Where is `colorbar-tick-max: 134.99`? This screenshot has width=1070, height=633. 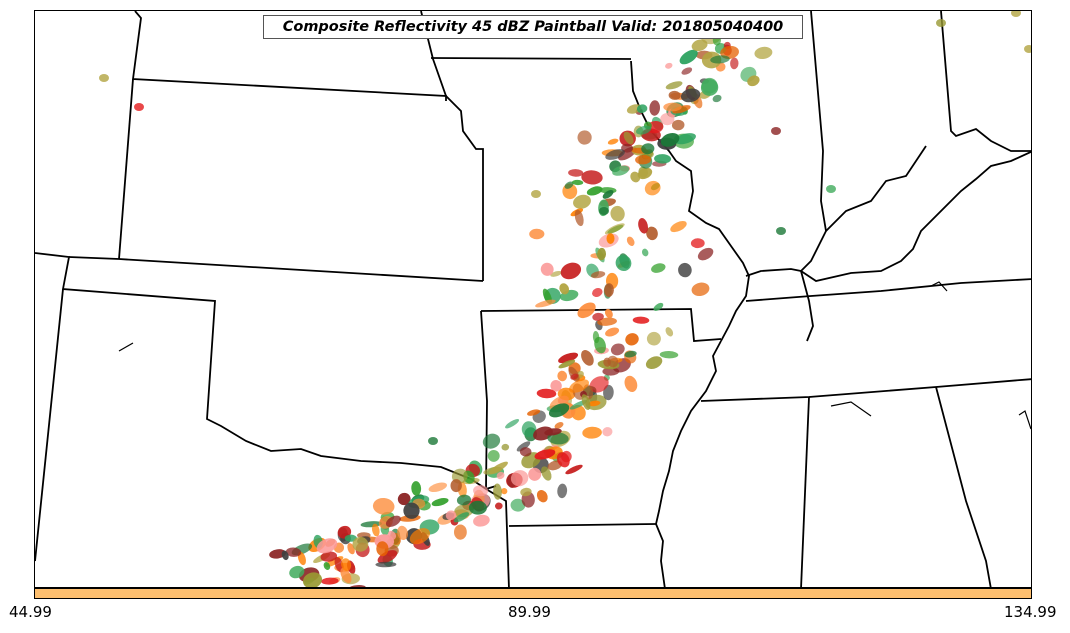
colorbar-tick-max: 134.99 is located at coordinates (1030, 612).